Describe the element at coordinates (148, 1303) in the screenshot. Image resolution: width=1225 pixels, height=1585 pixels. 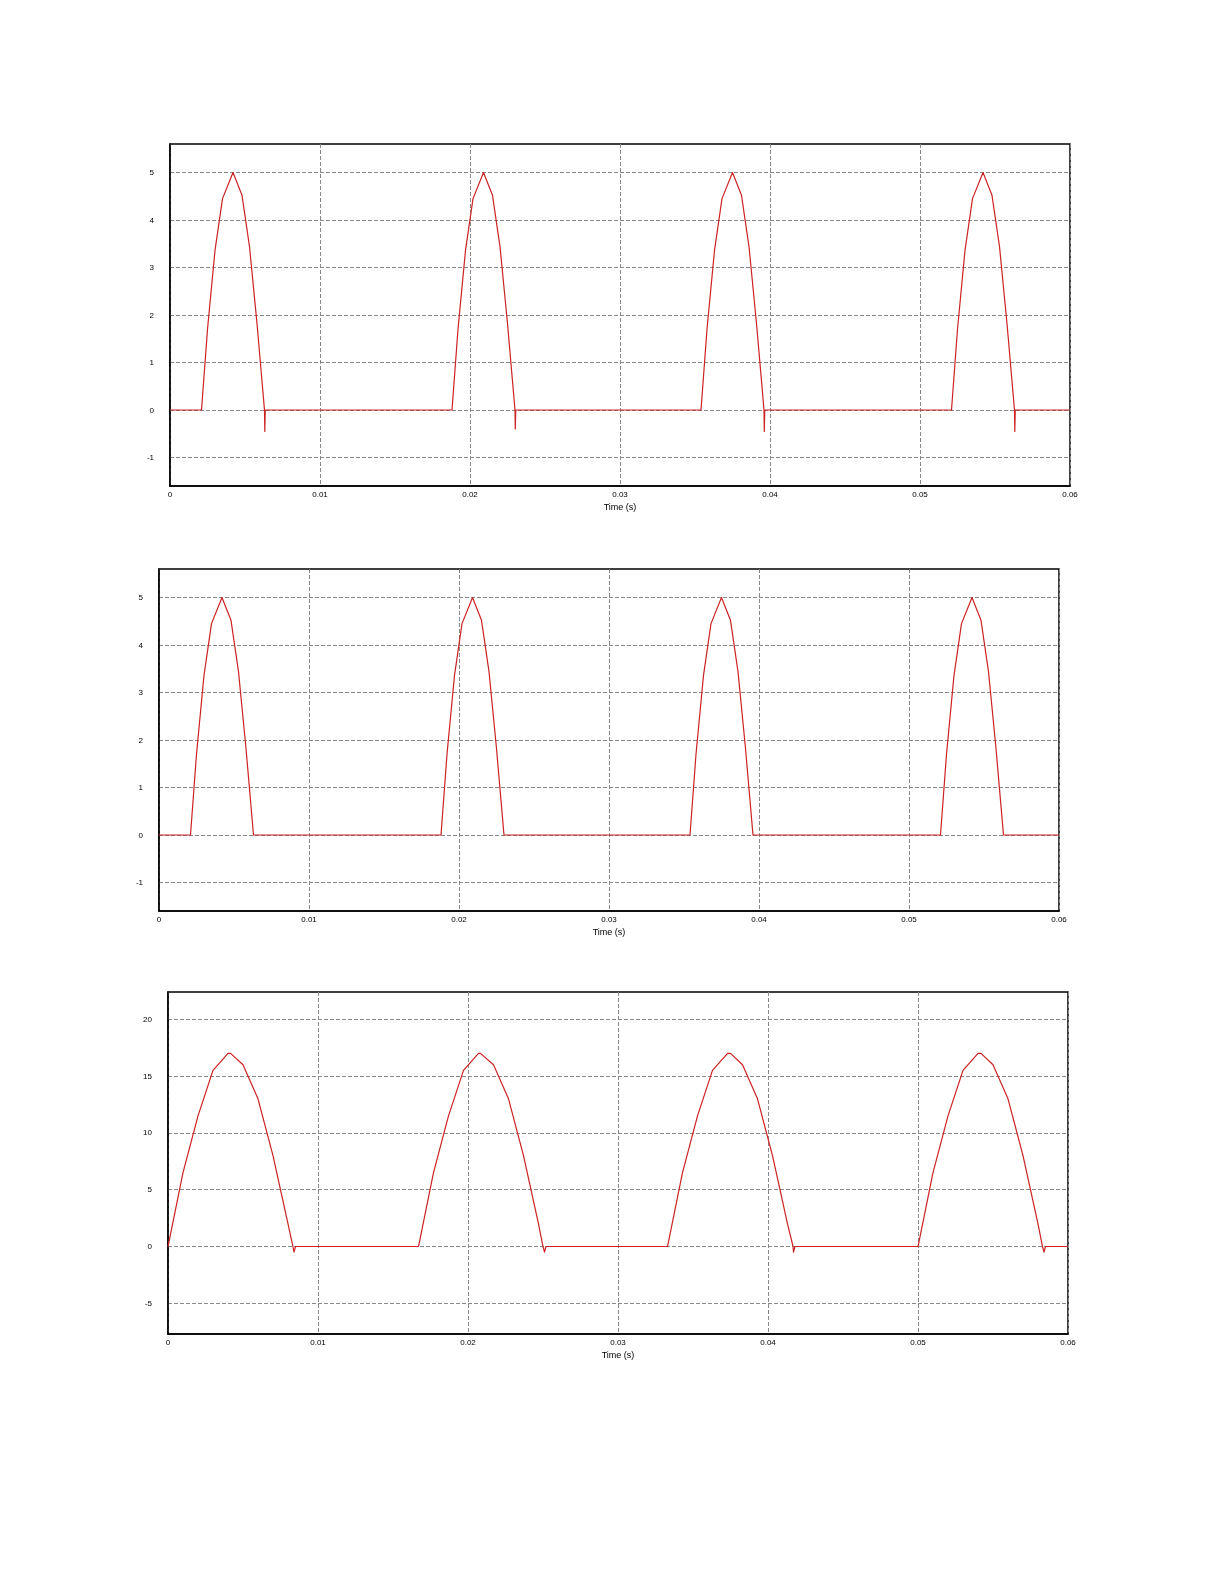
I see `y-tick-label: -5` at that location.